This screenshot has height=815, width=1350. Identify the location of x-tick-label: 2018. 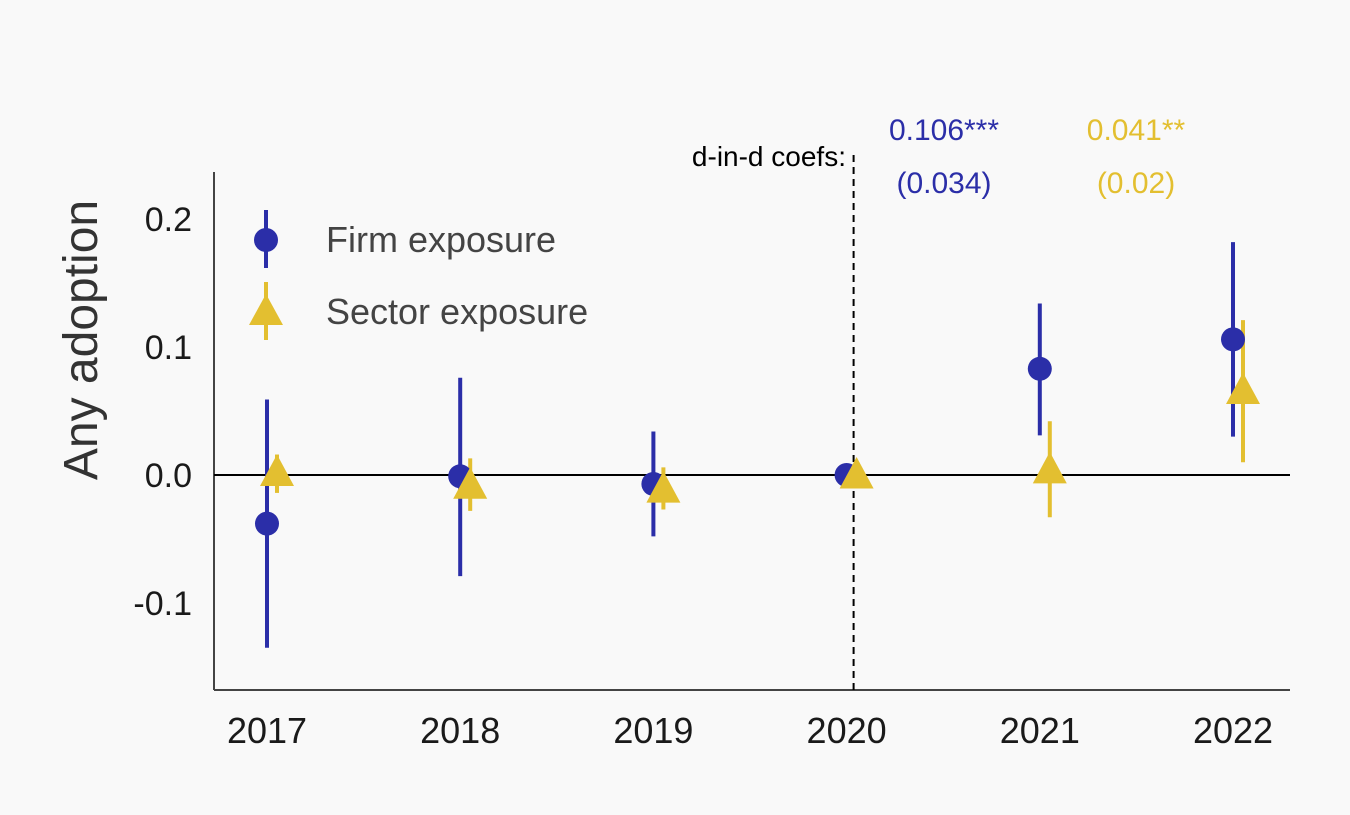
(460, 730).